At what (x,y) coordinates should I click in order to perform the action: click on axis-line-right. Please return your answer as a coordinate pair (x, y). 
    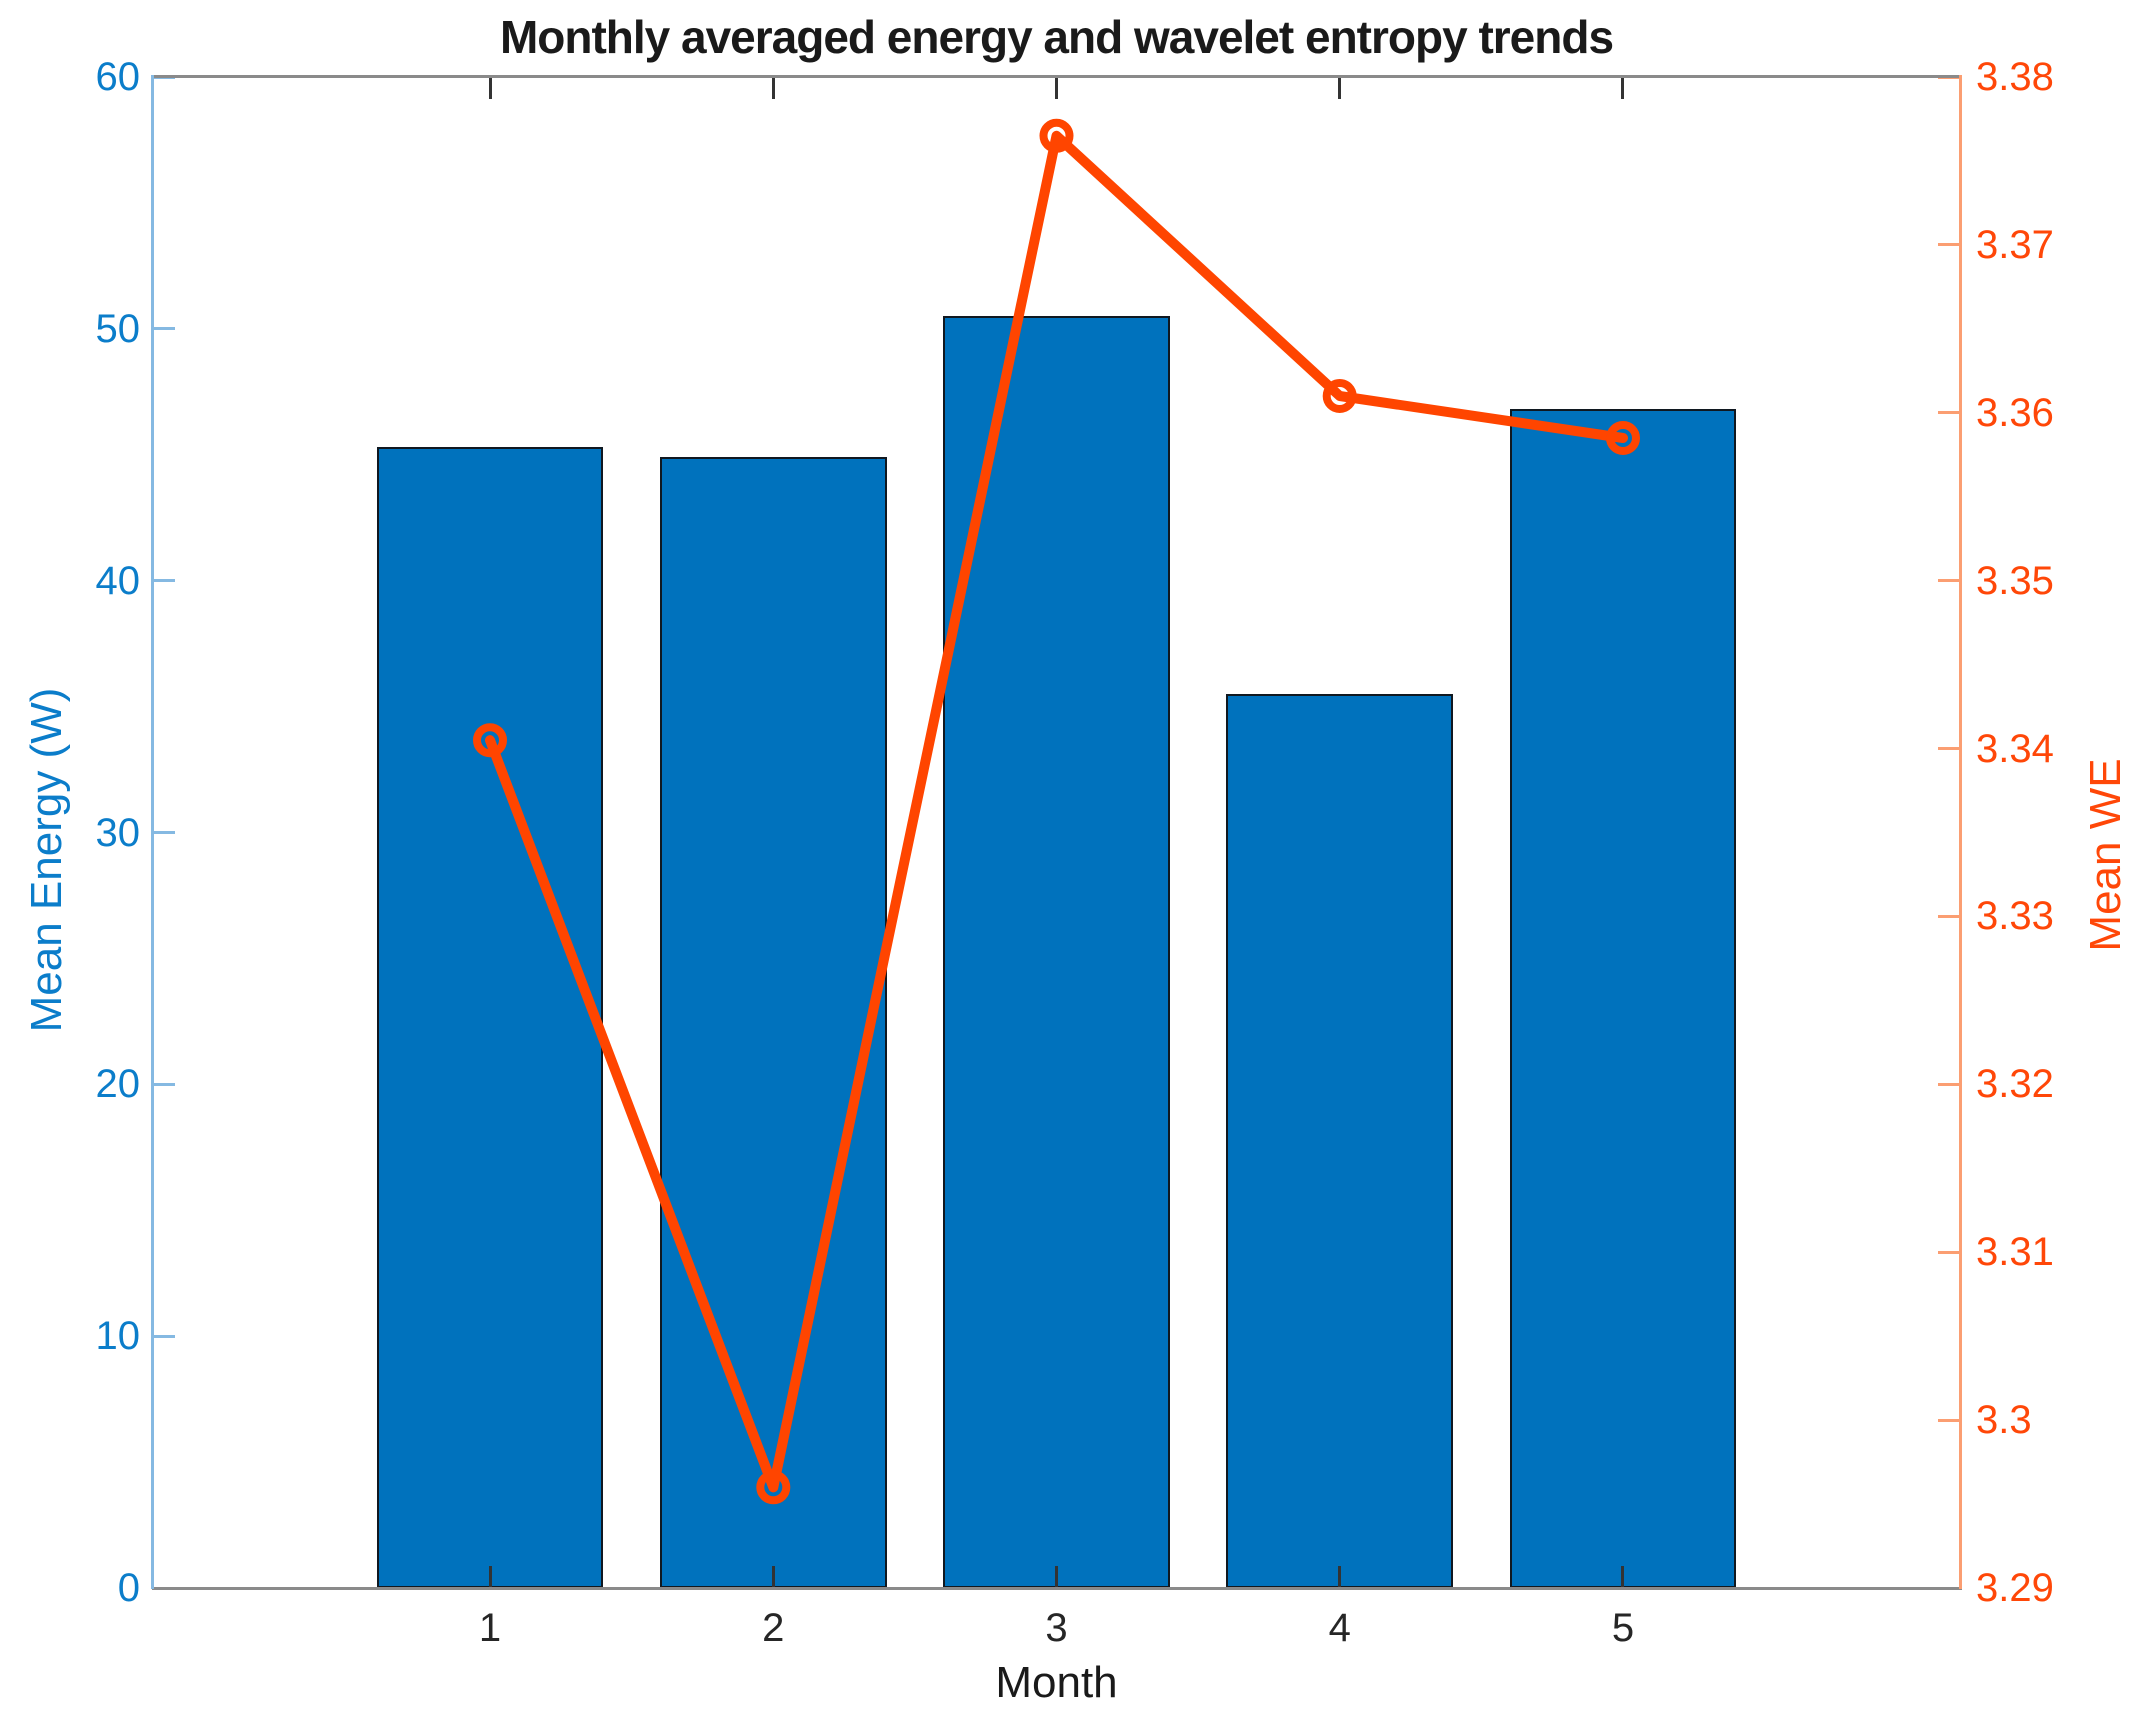
    Looking at the image, I should click on (1960, 832).